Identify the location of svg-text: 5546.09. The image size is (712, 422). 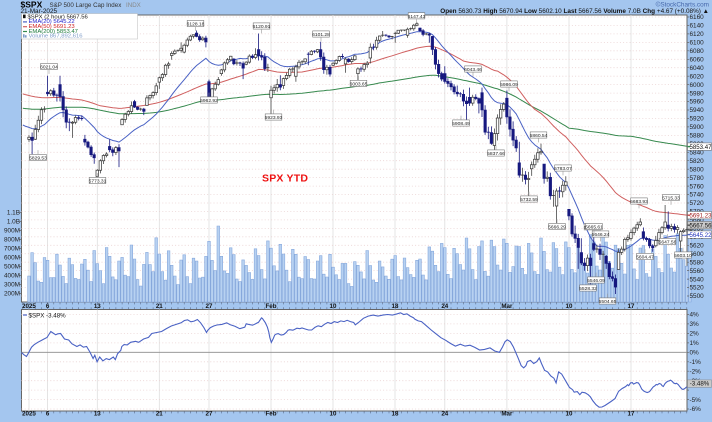
(596, 281).